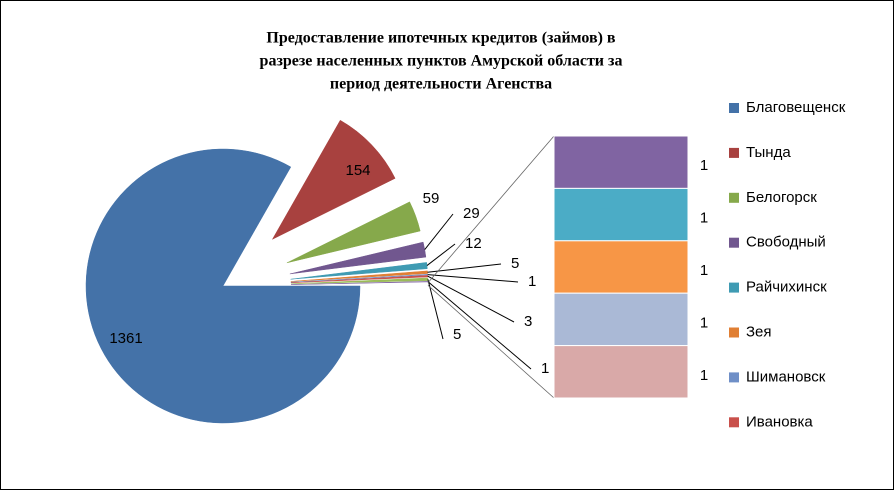 The height and width of the screenshot is (490, 894). Describe the element at coordinates (471, 213) in the screenshot. I see `data-label: 29` at that location.